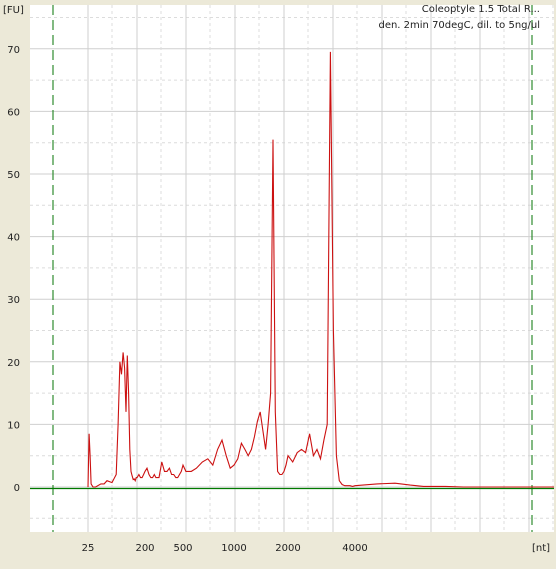 Image resolution: width=556 pixels, height=569 pixels. Describe the element at coordinates (233, 548) in the screenshot. I see `x-tick-label: 1000` at that location.